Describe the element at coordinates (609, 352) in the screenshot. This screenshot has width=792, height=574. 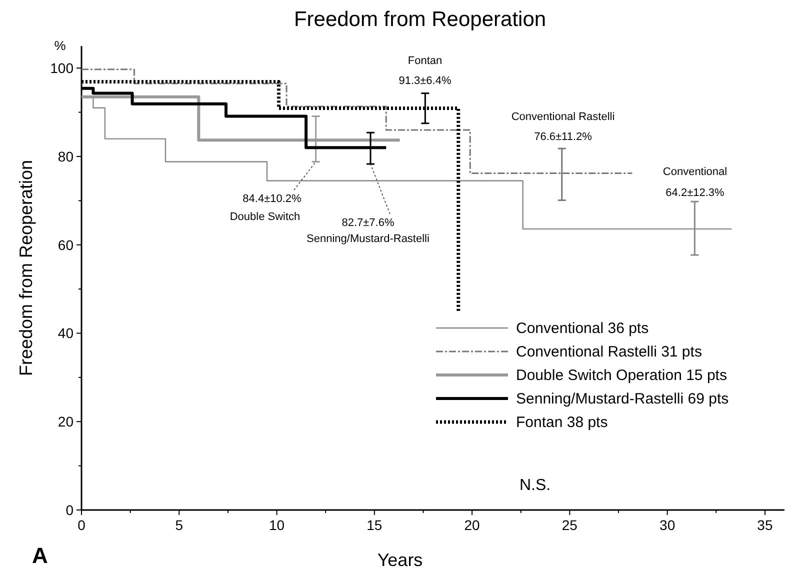
I see `legend-label: Conventional Rastelli 31 pts` at that location.